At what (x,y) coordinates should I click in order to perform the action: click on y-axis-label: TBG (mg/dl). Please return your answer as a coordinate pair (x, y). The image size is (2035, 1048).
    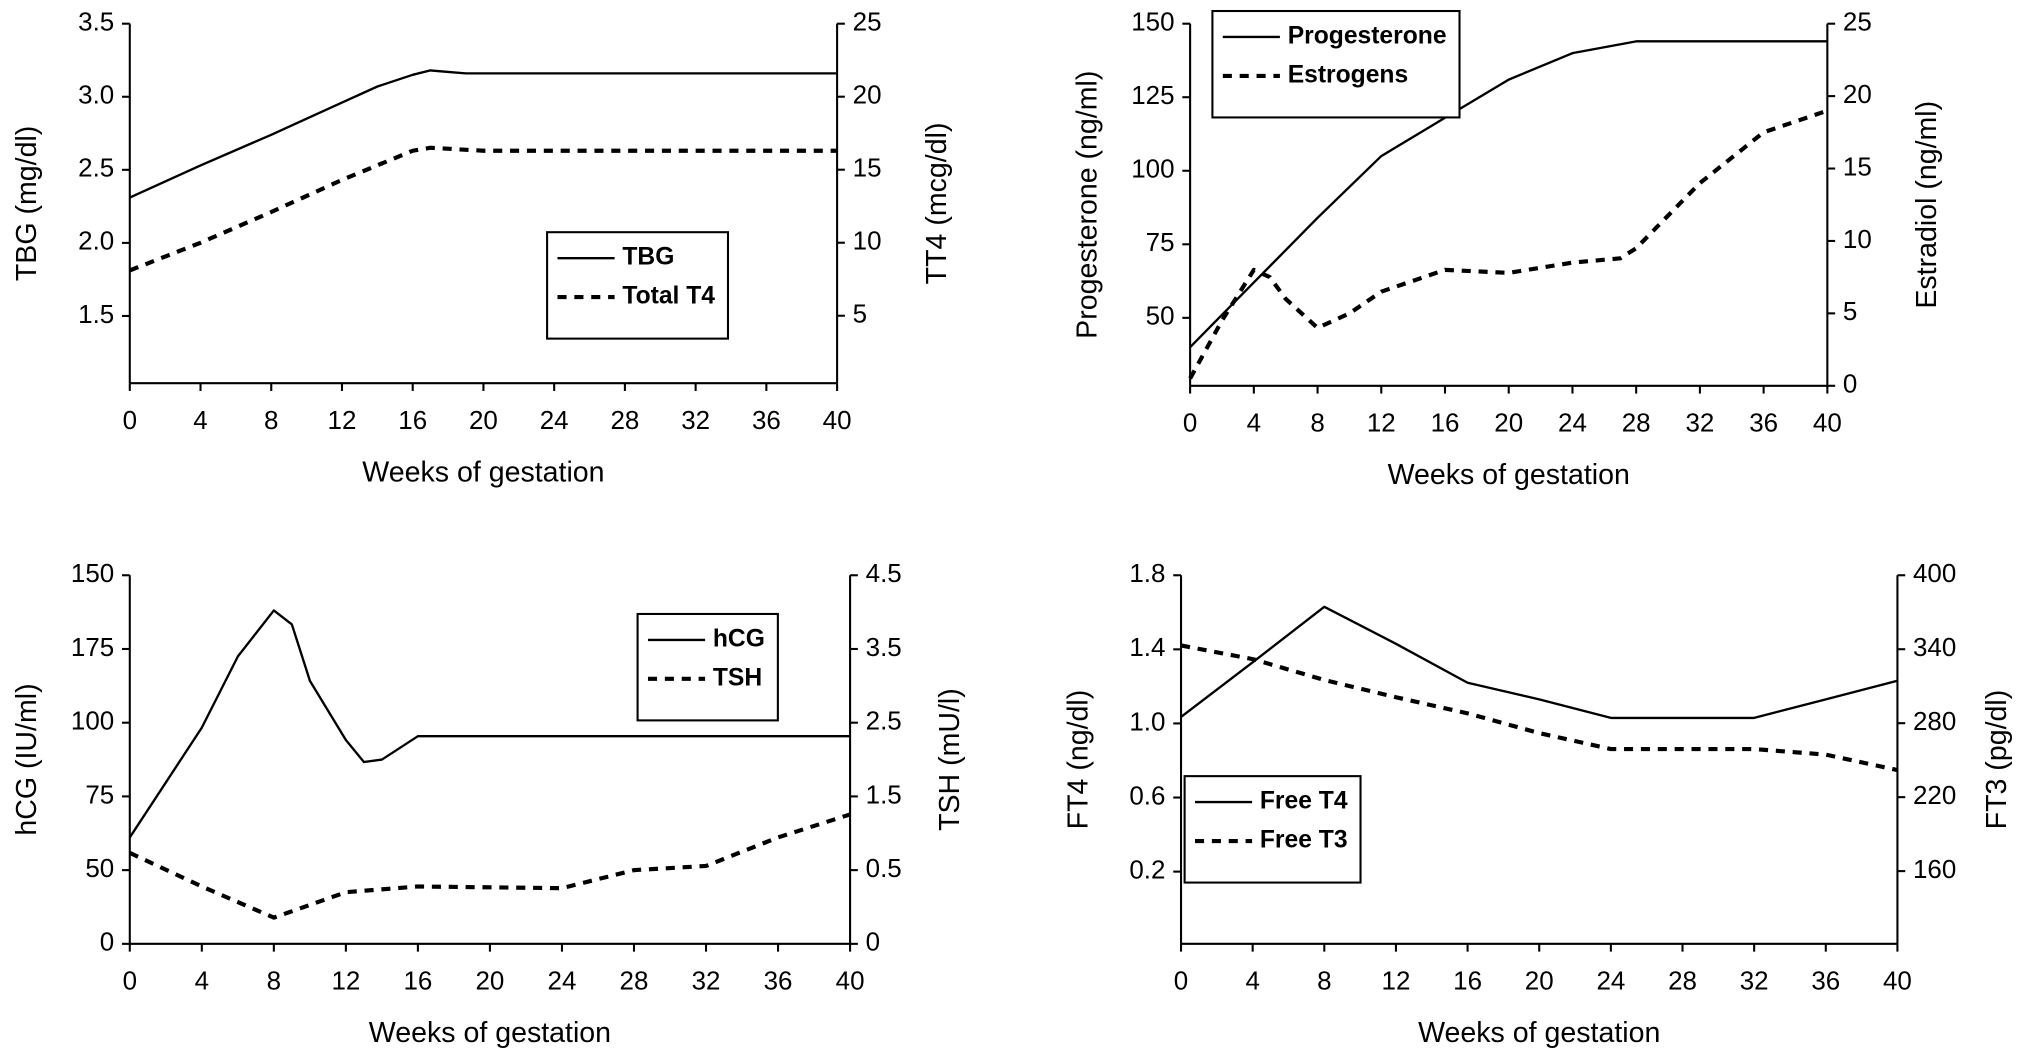
    Looking at the image, I should click on (27, 203).